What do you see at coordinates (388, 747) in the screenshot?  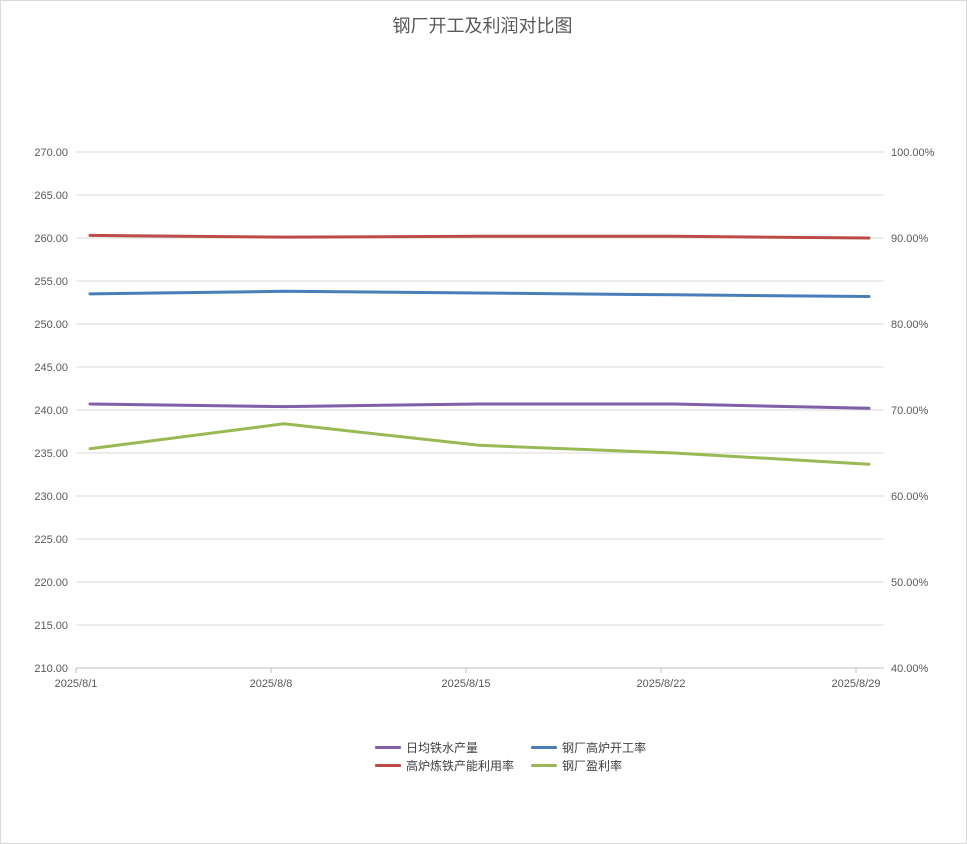 I see `legend-swatch-daily-hot-metal` at bounding box center [388, 747].